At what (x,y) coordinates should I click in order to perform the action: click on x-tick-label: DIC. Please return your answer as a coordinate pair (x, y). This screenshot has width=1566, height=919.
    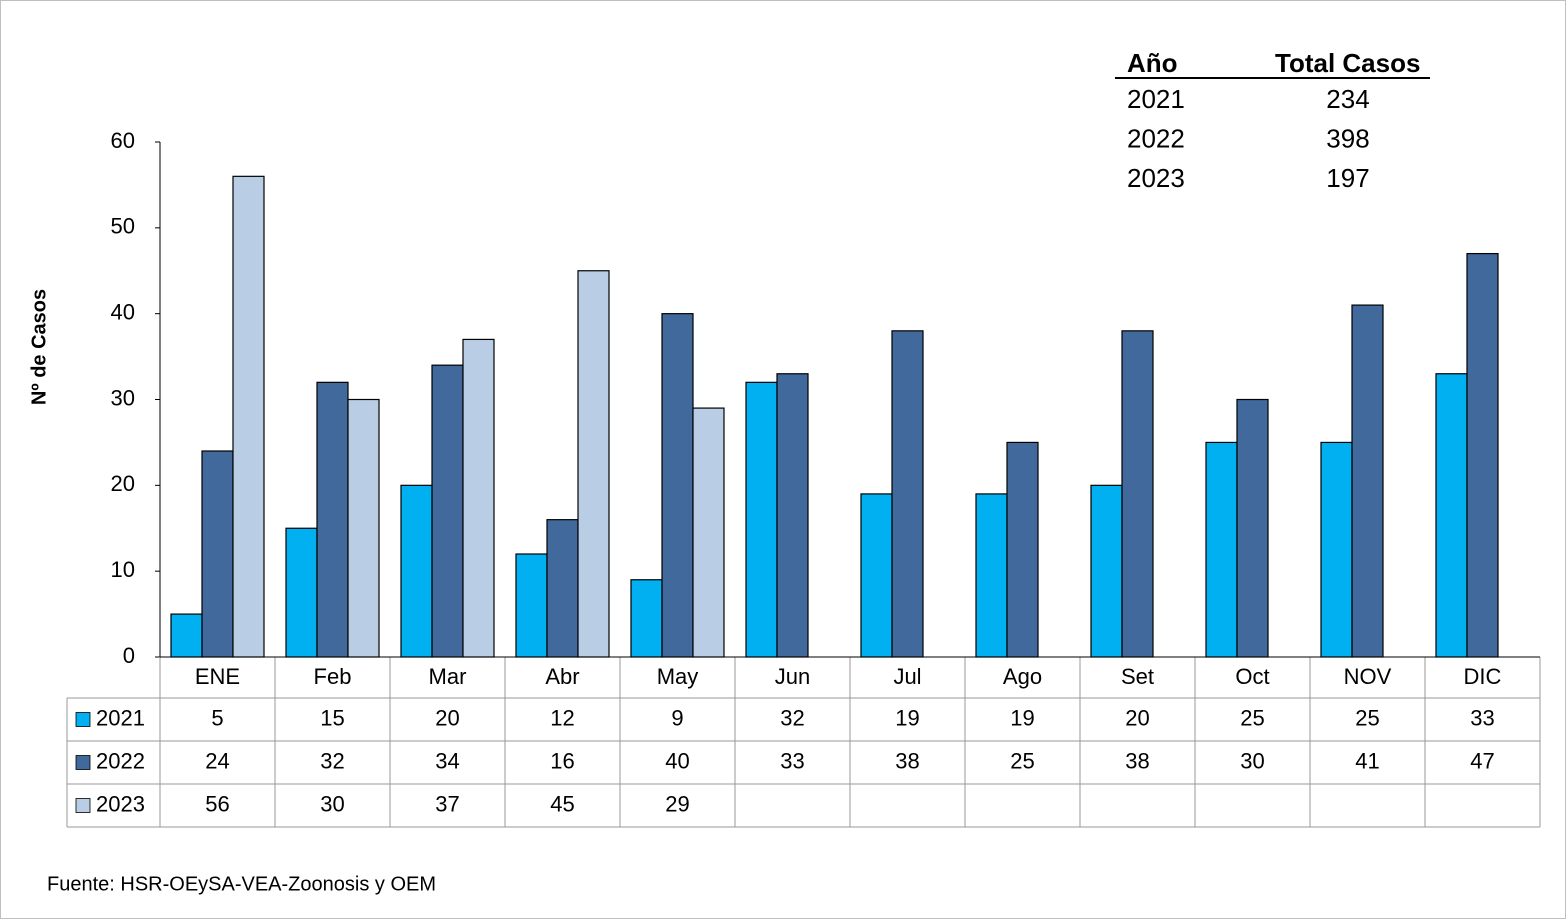
    Looking at the image, I should click on (1483, 676).